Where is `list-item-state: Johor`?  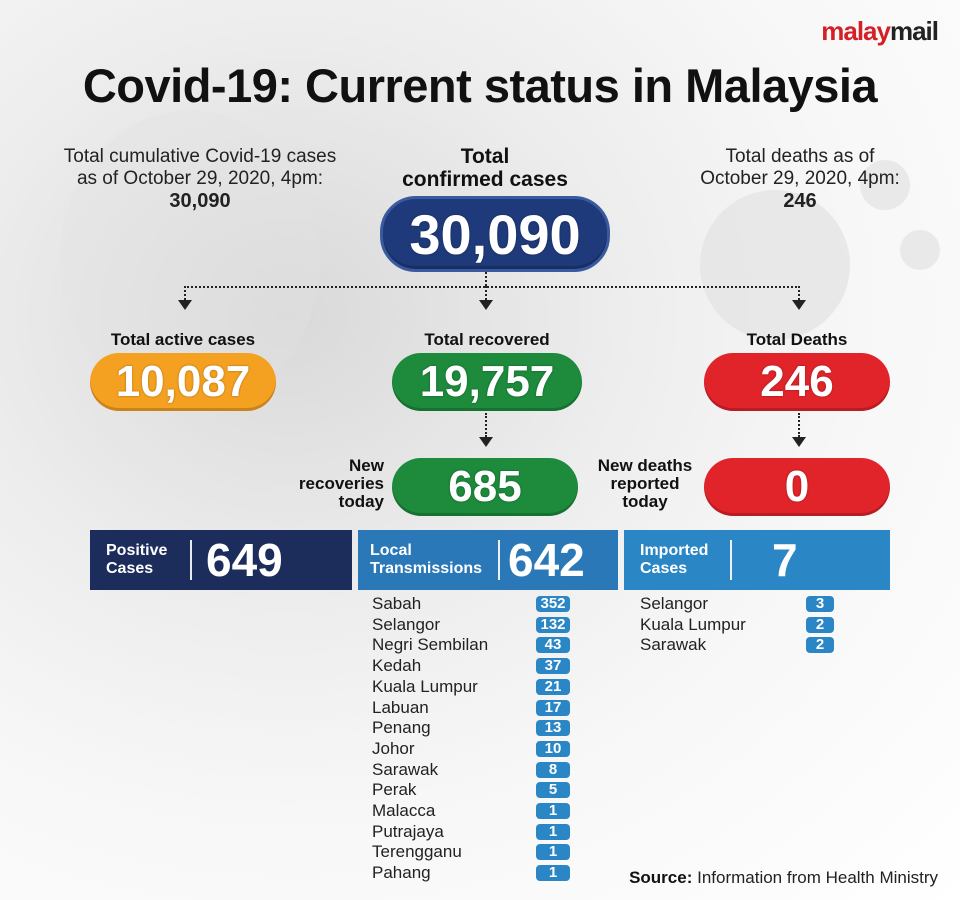
list-item-state: Johor is located at coordinates (393, 748).